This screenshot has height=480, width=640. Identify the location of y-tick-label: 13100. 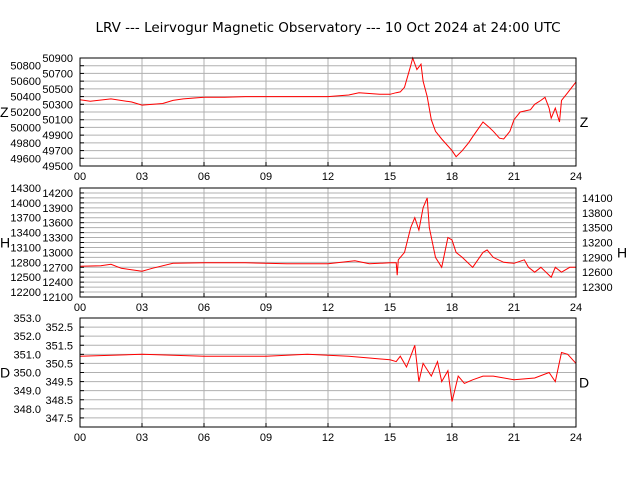
(25, 248).